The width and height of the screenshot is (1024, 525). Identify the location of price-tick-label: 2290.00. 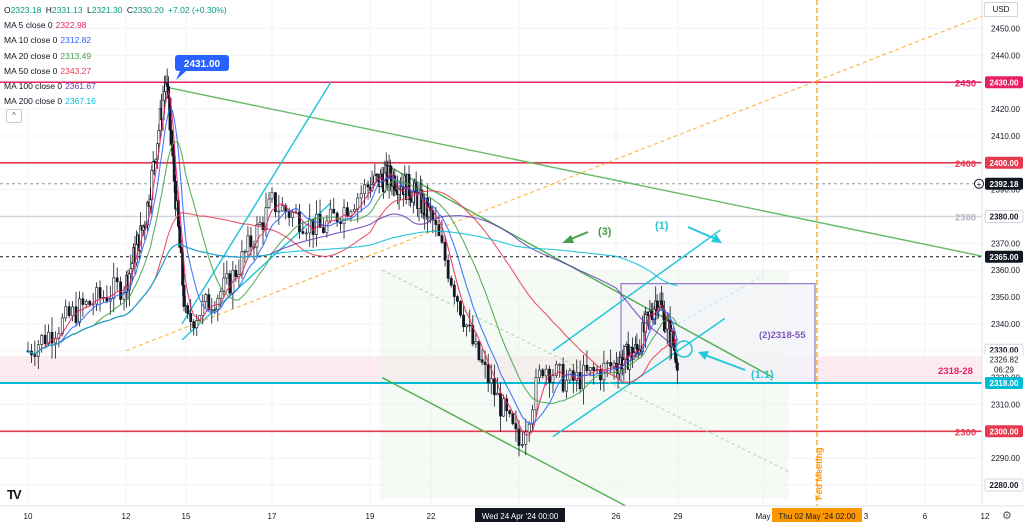
(1005, 458).